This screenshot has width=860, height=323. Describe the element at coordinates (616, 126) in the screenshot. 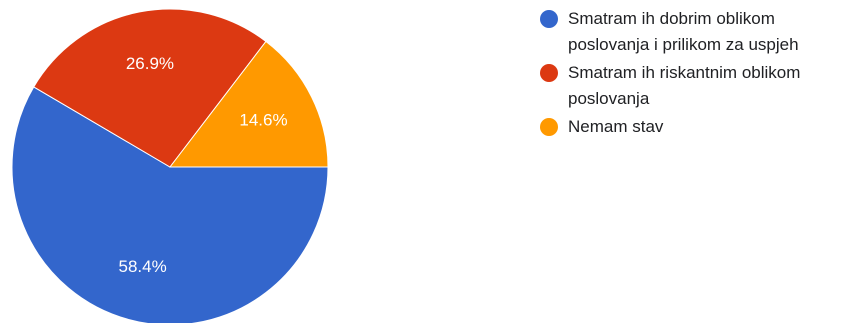

I see `legend-label-nemam-stav: Nemam stav` at that location.